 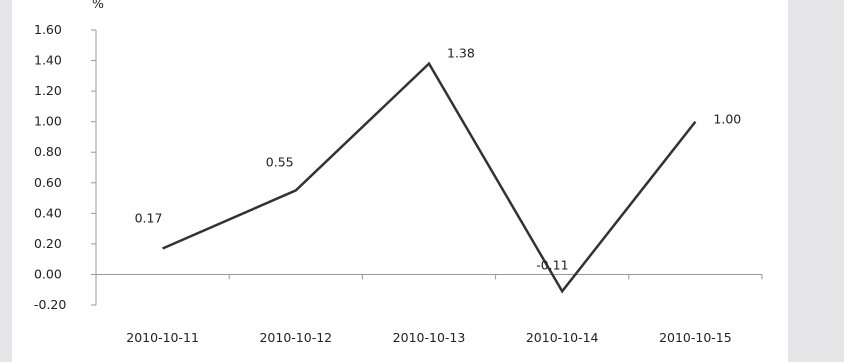 What do you see at coordinates (48, 60) in the screenshot?
I see `y-tick-label: 1.40` at bounding box center [48, 60].